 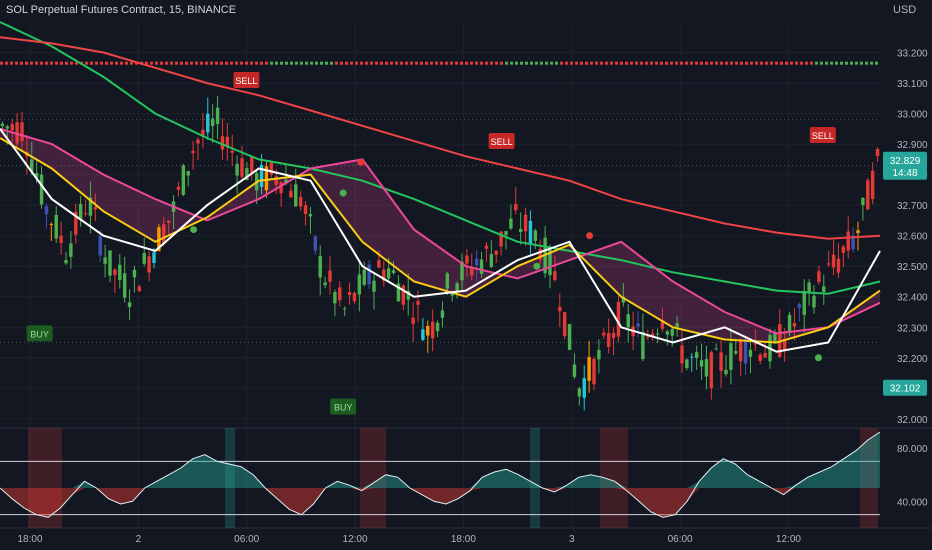 I want to click on sell-signal-box, so click(x=501, y=141).